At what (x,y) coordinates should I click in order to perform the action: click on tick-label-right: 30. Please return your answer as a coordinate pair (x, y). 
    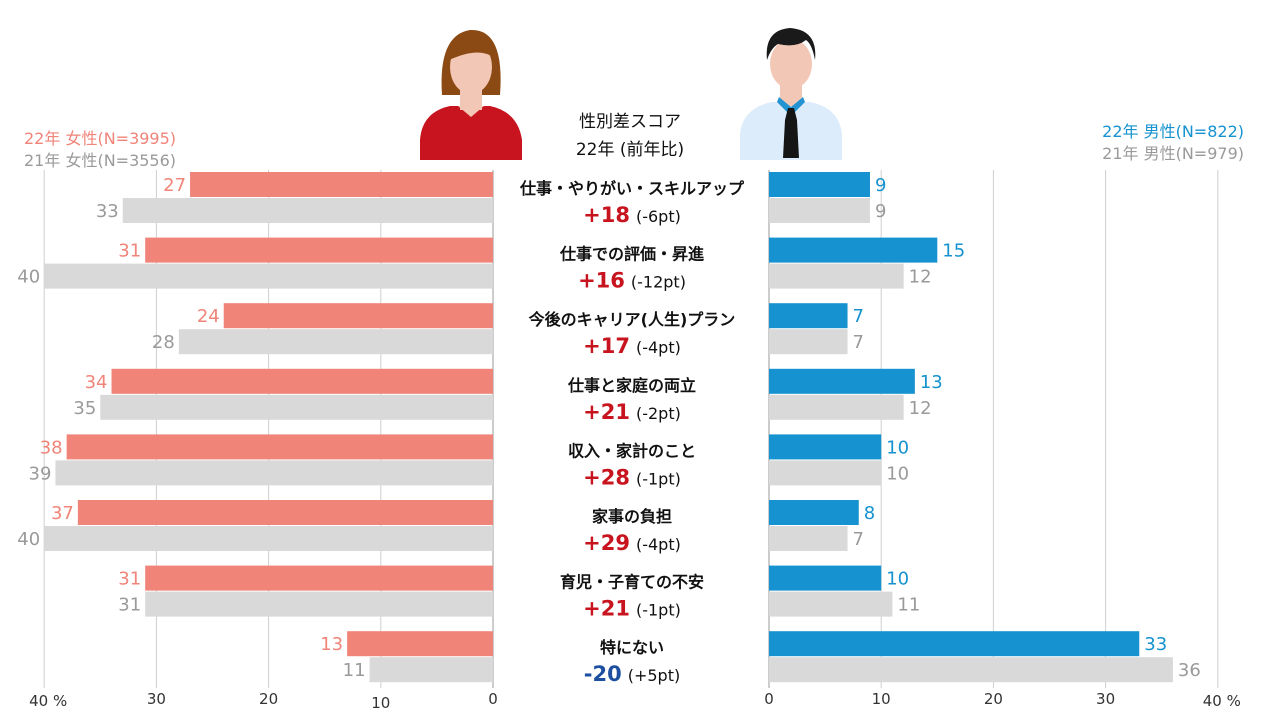
    Looking at the image, I should click on (1105, 699).